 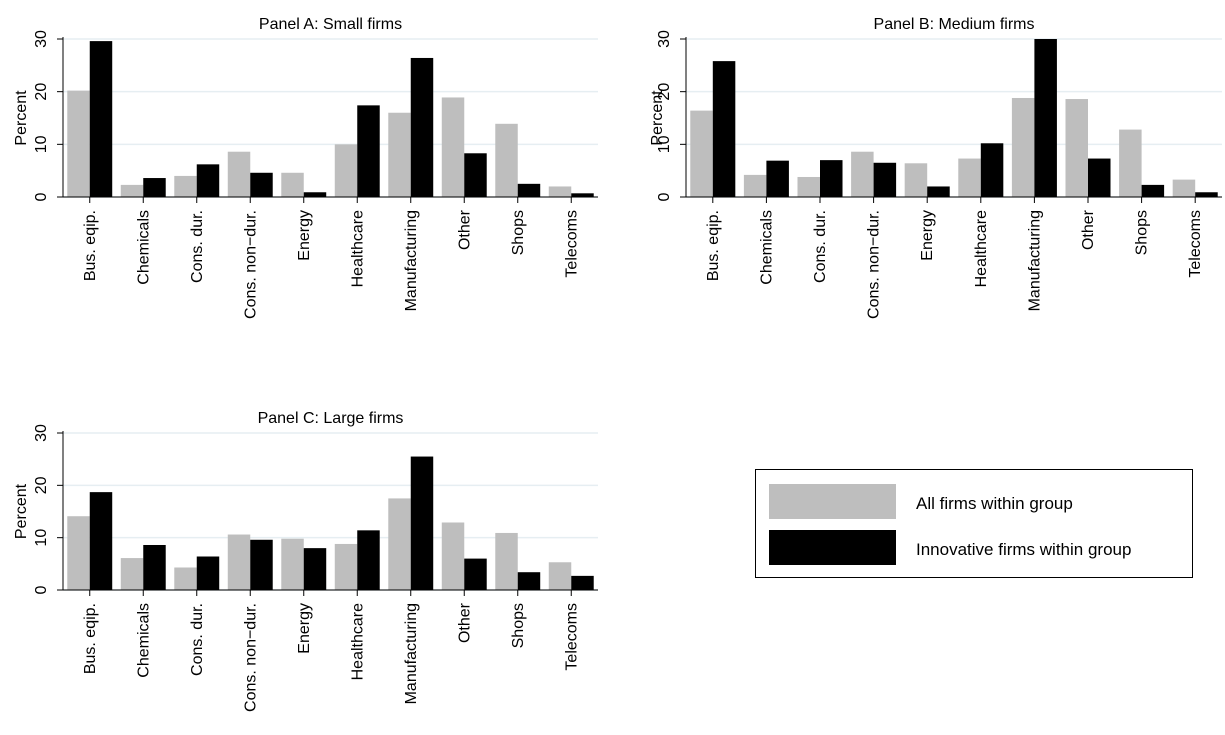 What do you see at coordinates (330, 24) in the screenshot?
I see `panel-small-title: Panel A: Small firms` at bounding box center [330, 24].